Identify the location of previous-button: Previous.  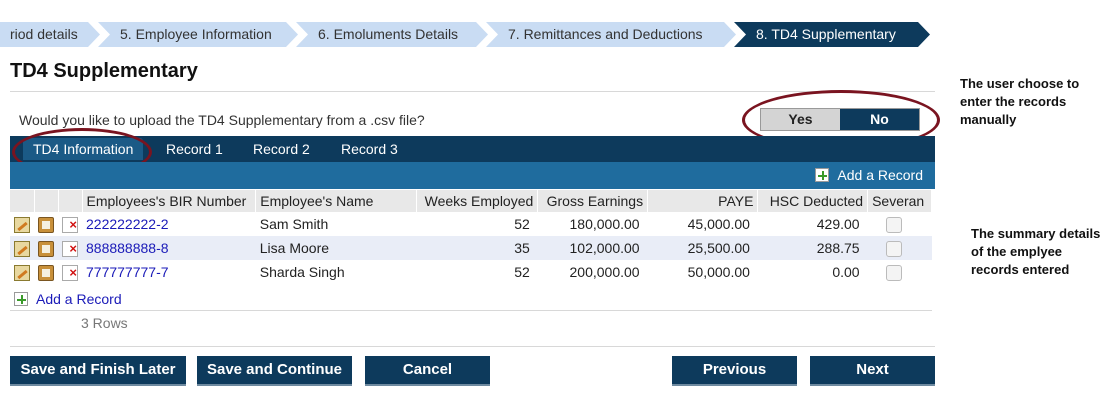
(734, 371).